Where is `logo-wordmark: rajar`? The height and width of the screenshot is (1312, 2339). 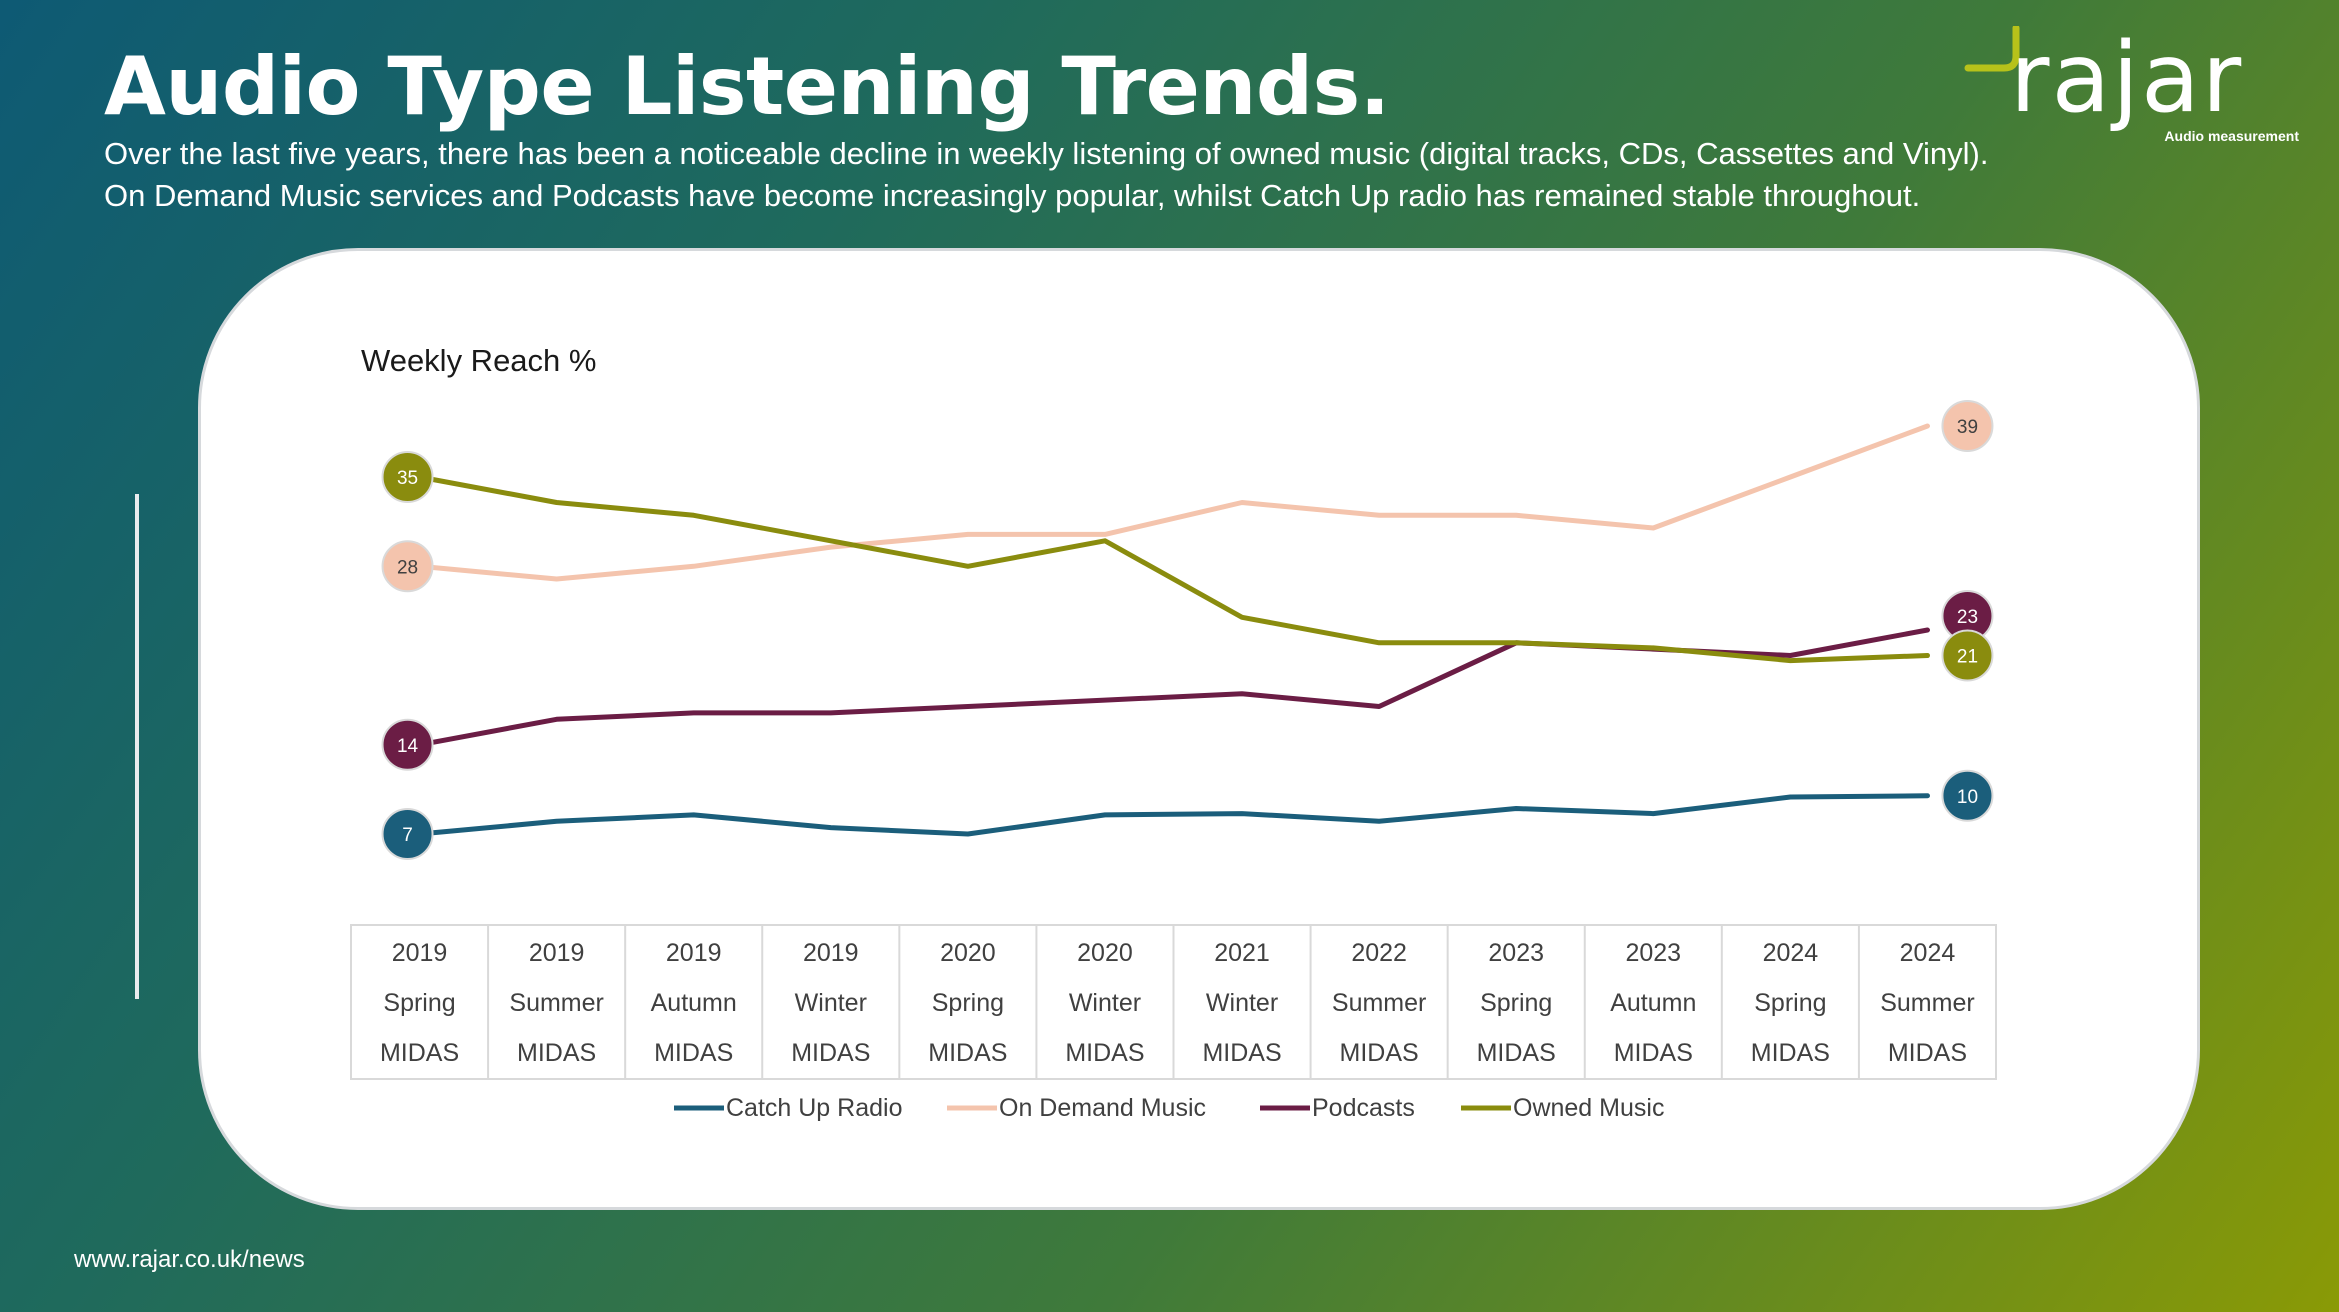 logo-wordmark: rajar is located at coordinates (2127, 78).